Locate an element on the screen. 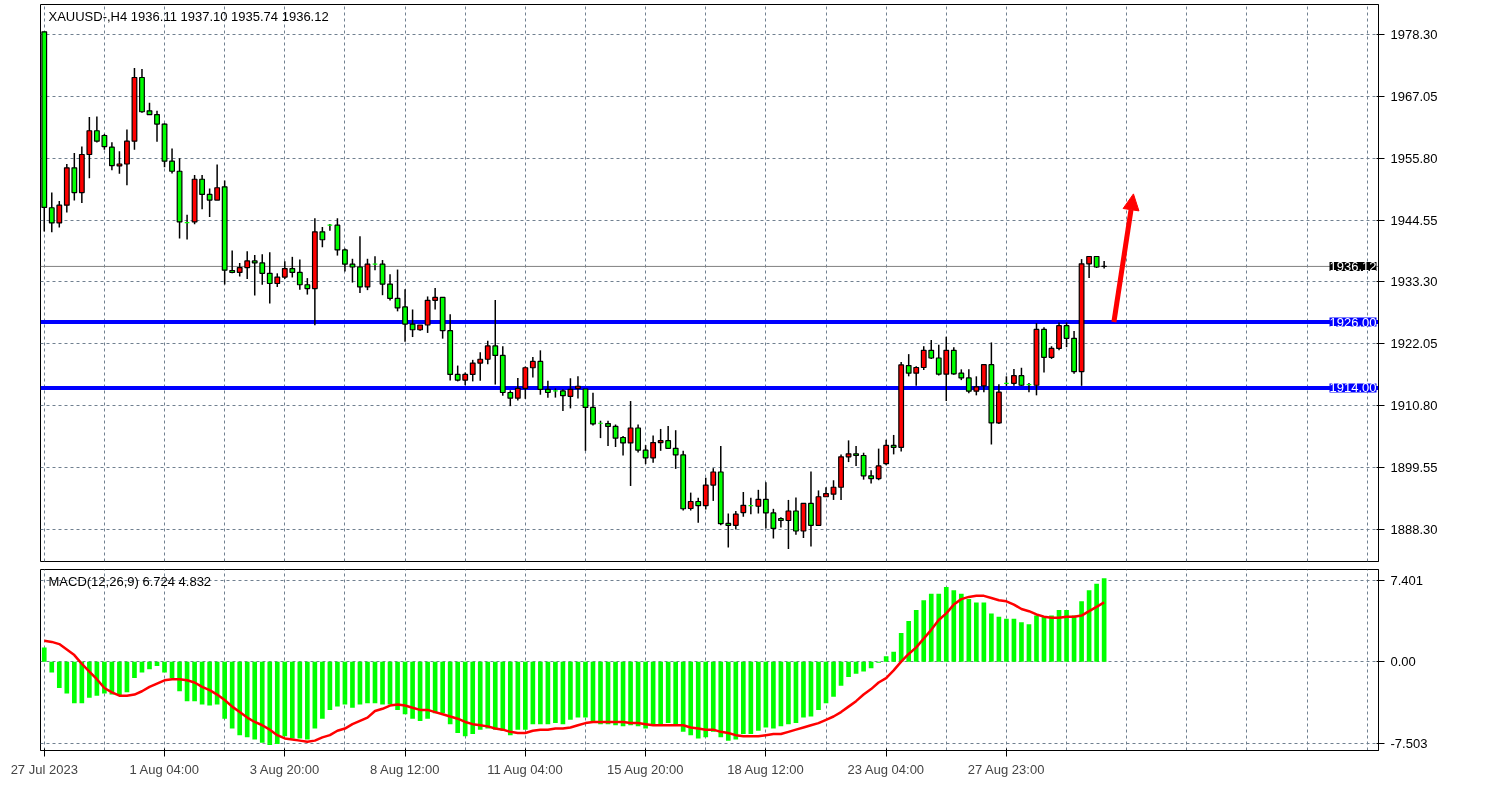 This screenshot has height=801, width=1504. x-tick-label: 27 Aug 23:00 is located at coordinates (1006, 769).